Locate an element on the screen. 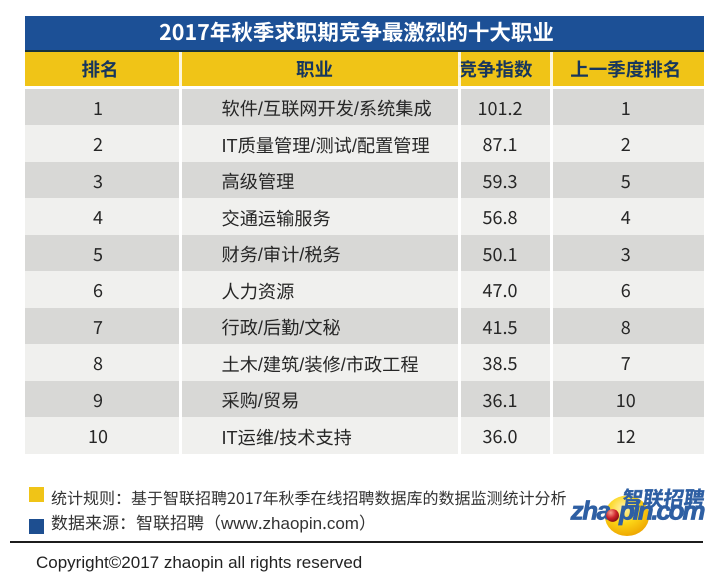 This screenshot has width=712, height=575. svg-text: zha is located at coordinates (590, 511).